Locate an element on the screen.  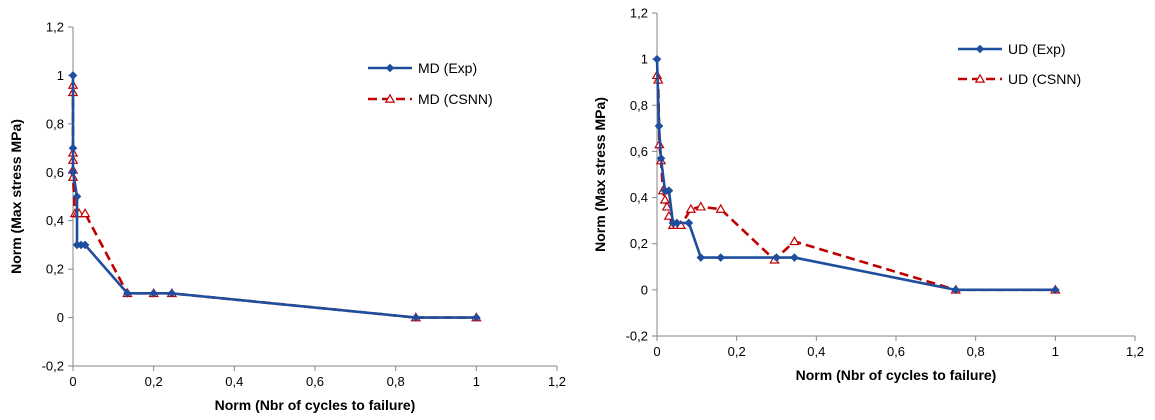
legend-entry: MD (CSNN) is located at coordinates (430, 99).